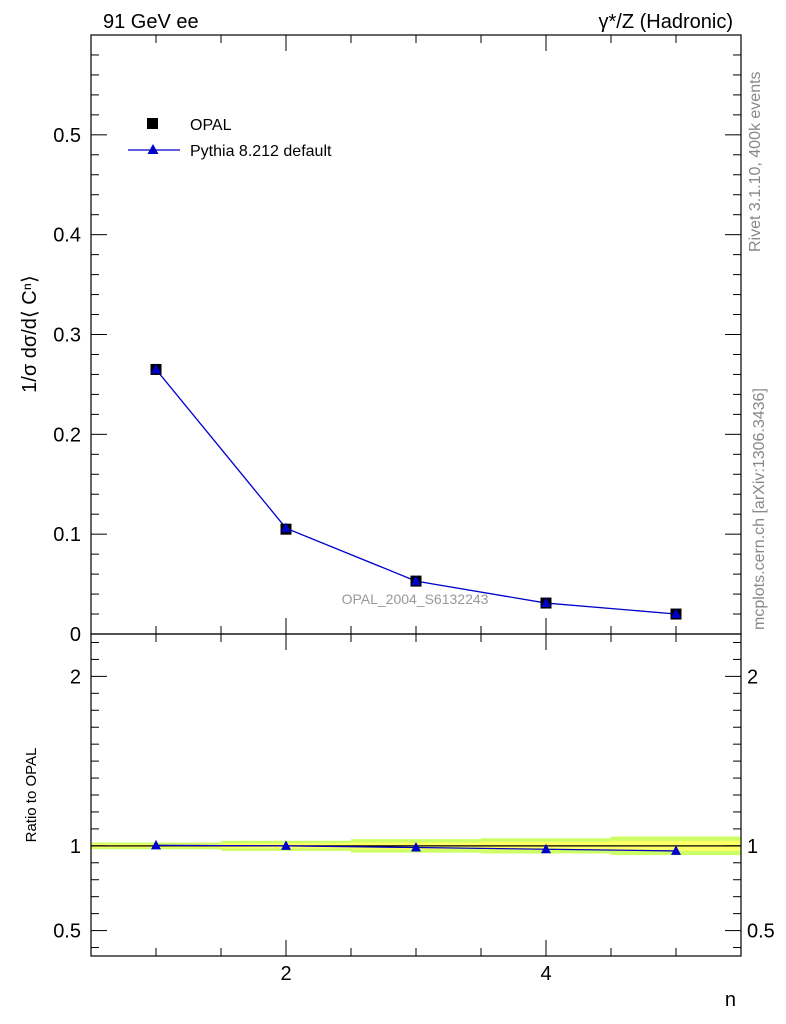 The image size is (786, 1024). I want to click on ratio-y-tick-label-right: 0.5, so click(761, 932).